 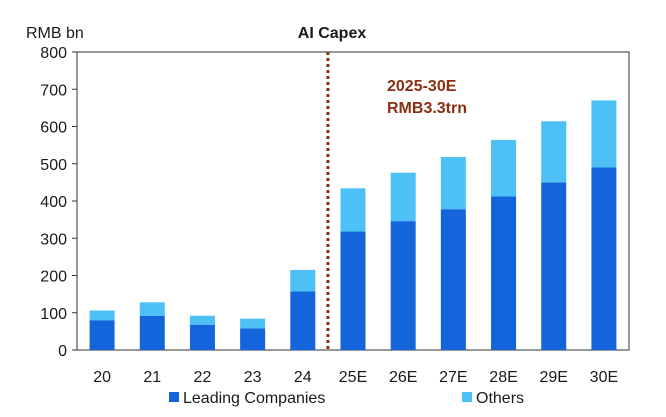 What do you see at coordinates (467, 397) in the screenshot?
I see `legend-swatch-others` at bounding box center [467, 397].